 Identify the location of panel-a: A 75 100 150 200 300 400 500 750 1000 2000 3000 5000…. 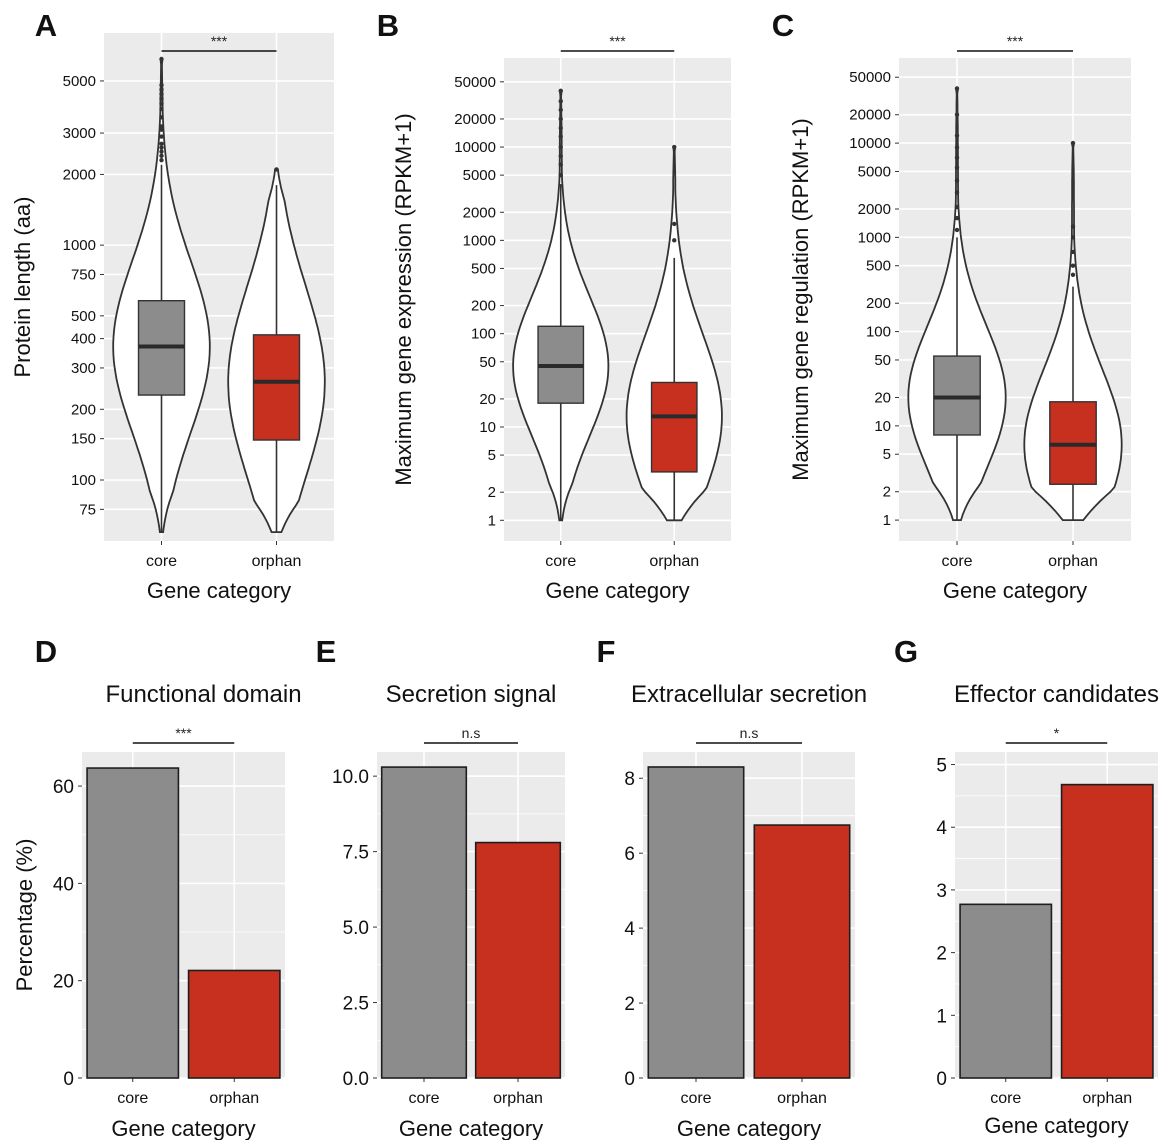
(172, 305).